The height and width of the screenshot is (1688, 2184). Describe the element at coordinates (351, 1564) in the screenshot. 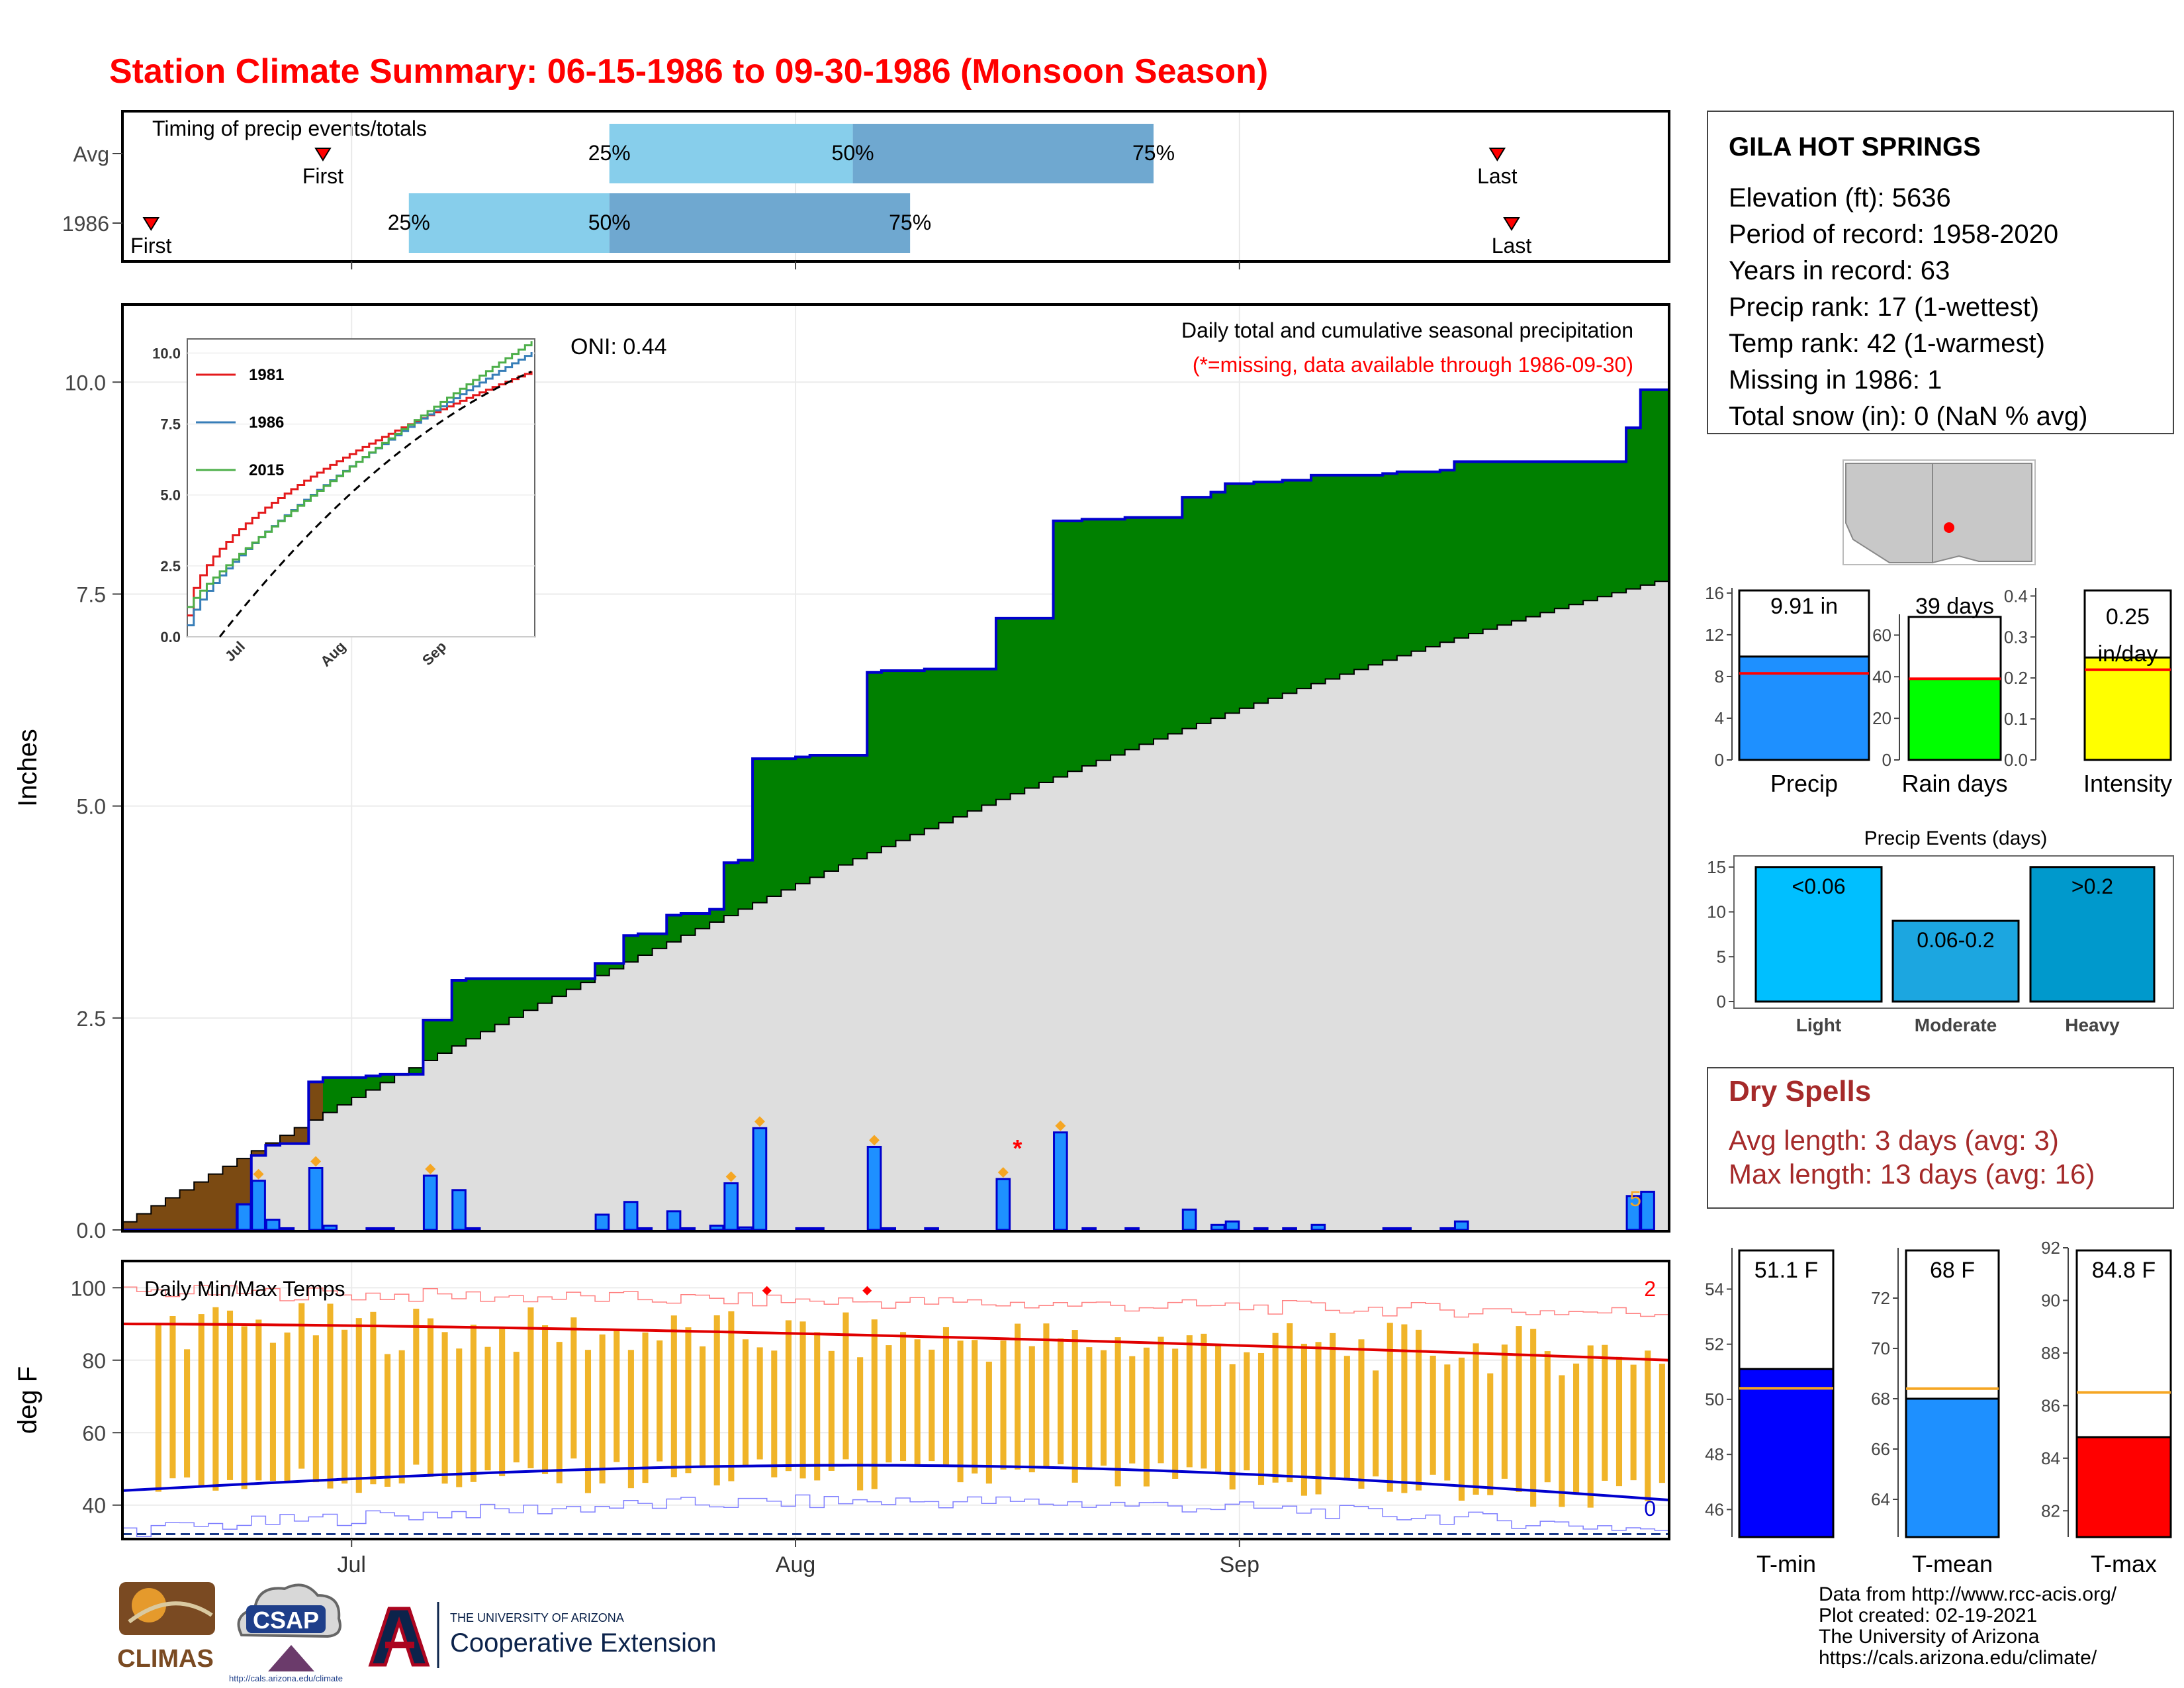

I see `month-axis-label-Jul: Jul` at that location.